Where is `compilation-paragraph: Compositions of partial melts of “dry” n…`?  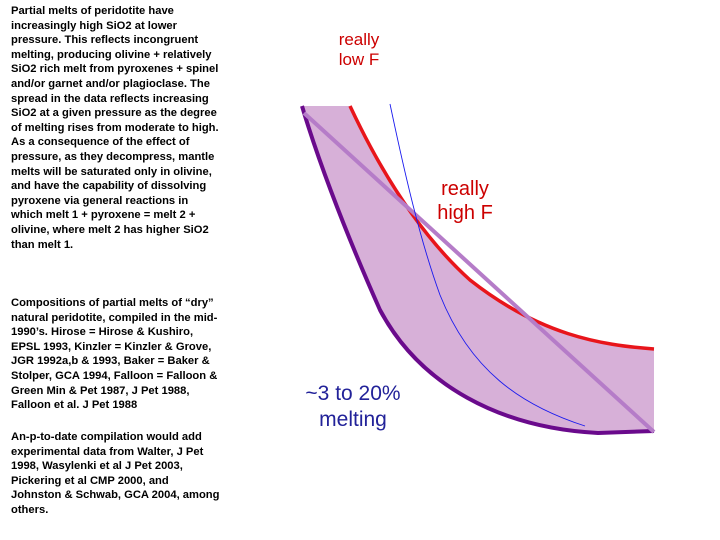
compilation-paragraph: Compositions of partial melts of “dry” n… is located at coordinates (114, 354).